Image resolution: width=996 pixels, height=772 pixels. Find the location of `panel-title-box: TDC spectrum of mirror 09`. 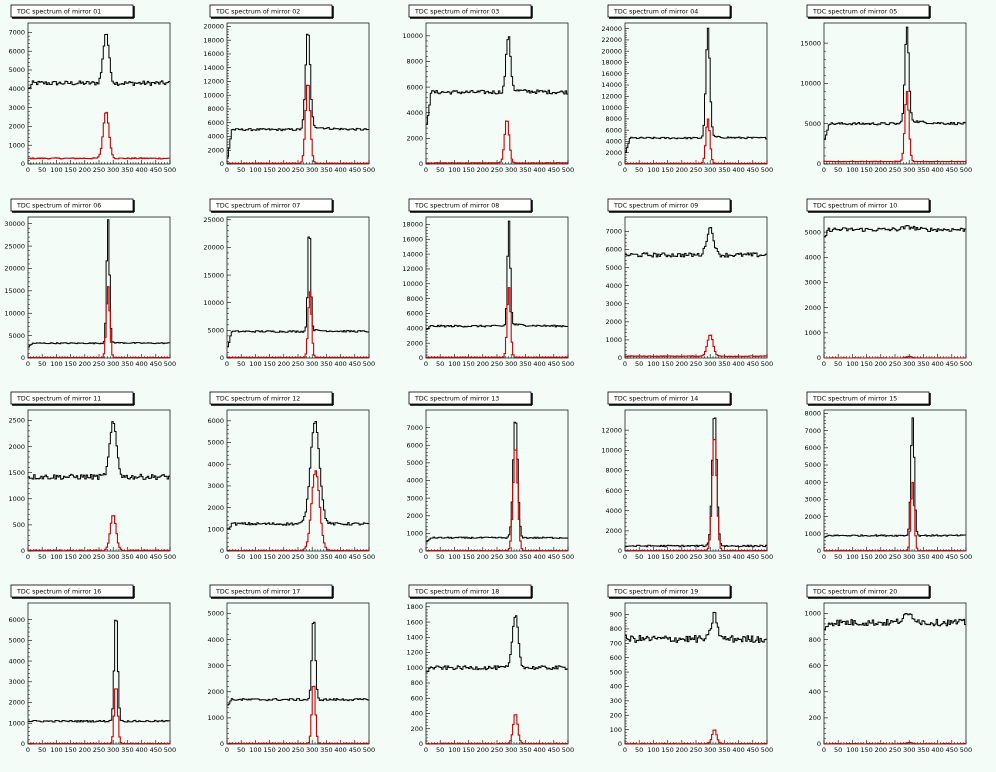

panel-title-box: TDC spectrum of mirror 09 is located at coordinates (669, 205).